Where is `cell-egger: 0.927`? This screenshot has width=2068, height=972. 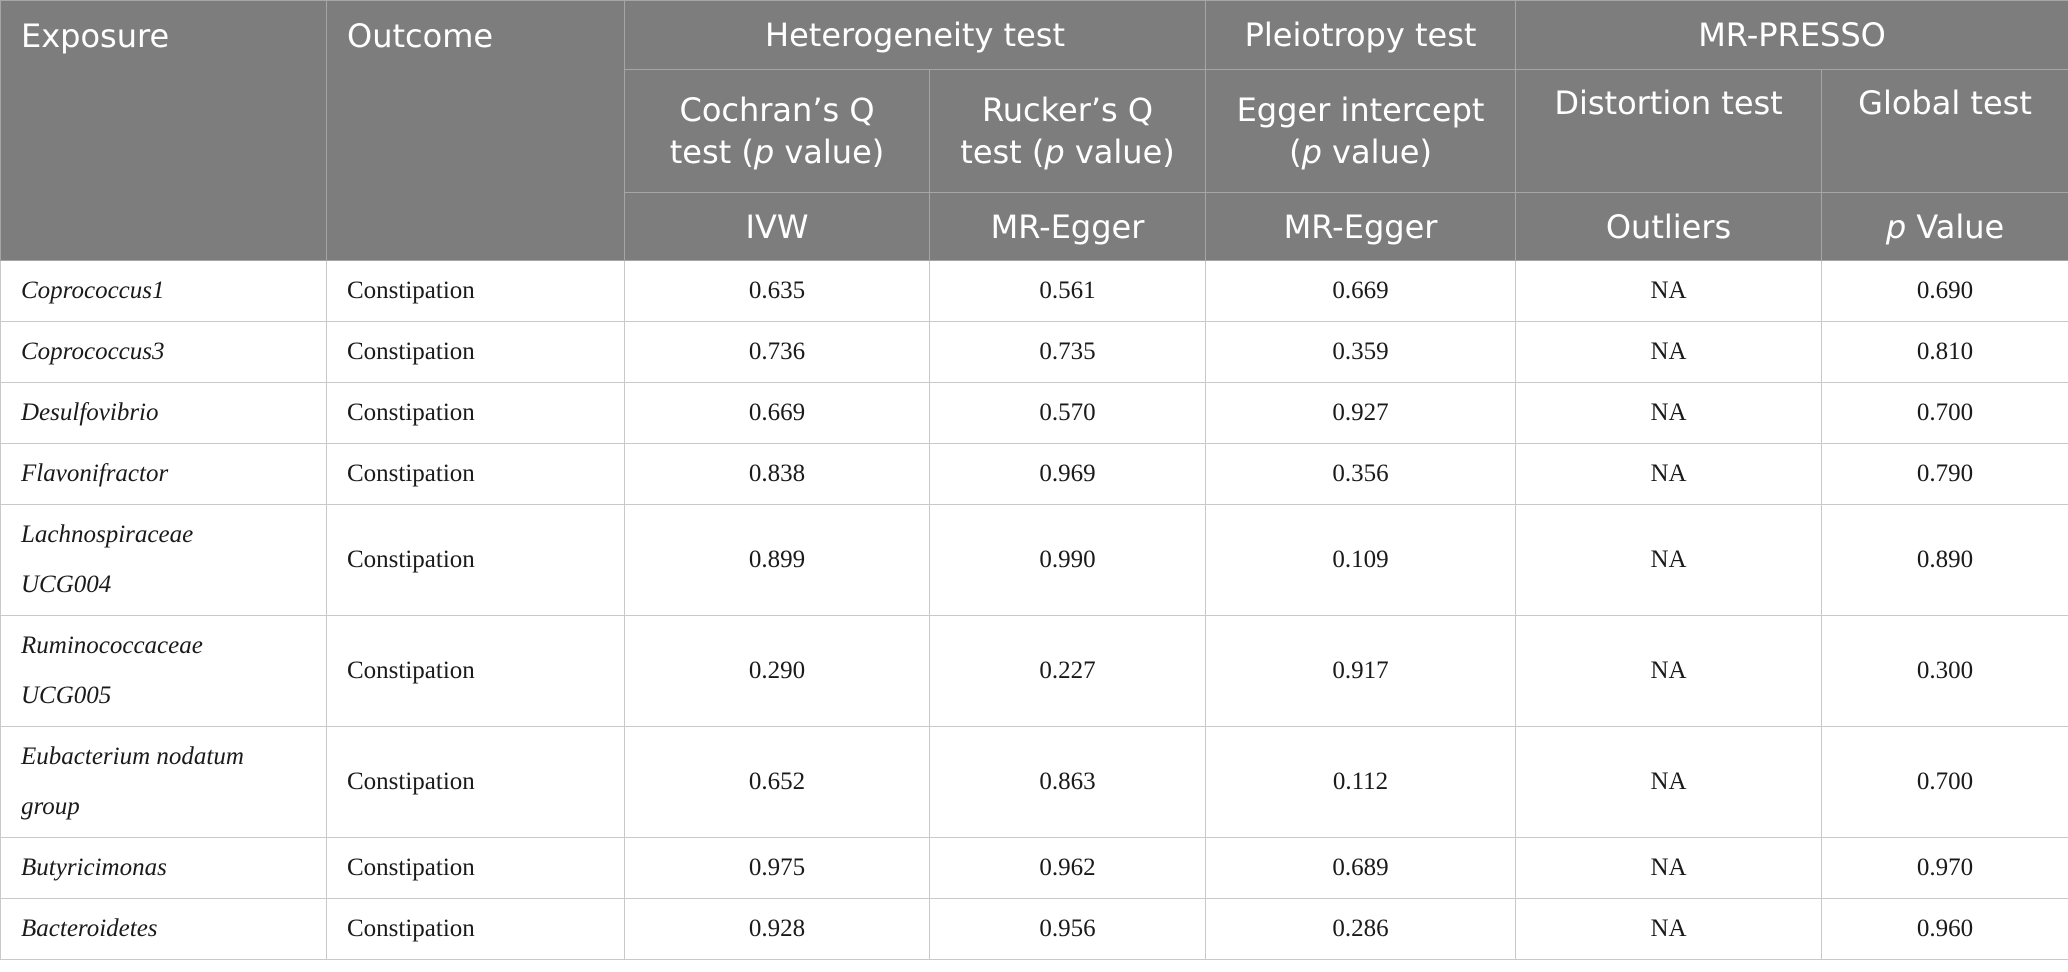
cell-egger: 0.927 is located at coordinates (1361, 413).